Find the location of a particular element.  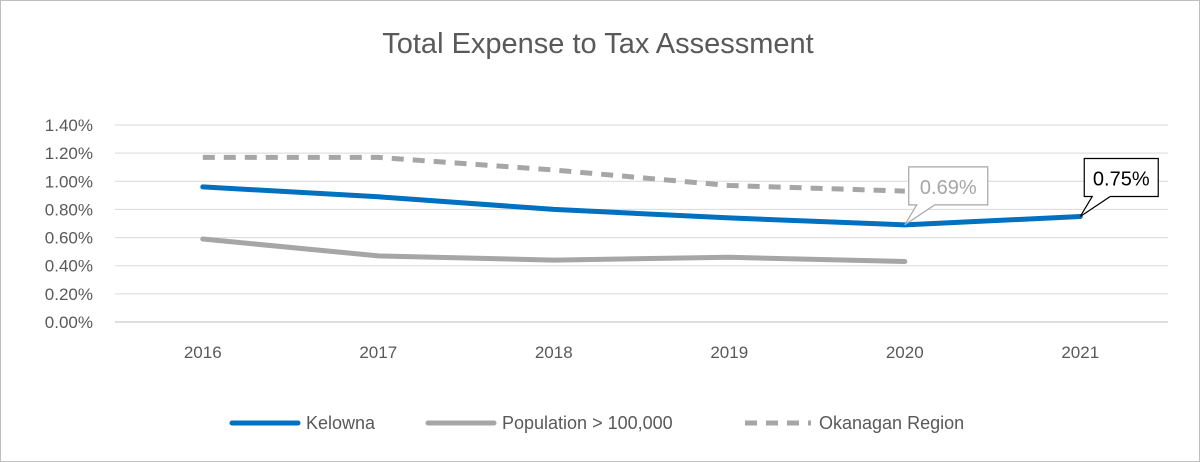

data-callout: 0.69% is located at coordinates (946, 196).